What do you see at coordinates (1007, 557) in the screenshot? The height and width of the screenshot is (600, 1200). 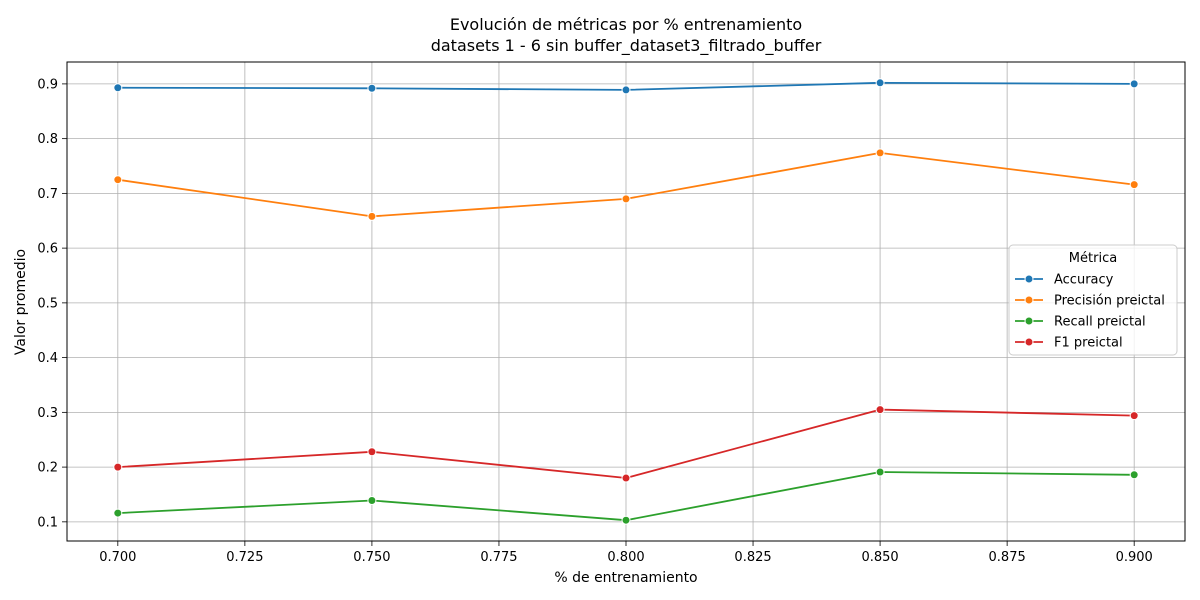 I see `x-tick-label: 0.875` at bounding box center [1007, 557].